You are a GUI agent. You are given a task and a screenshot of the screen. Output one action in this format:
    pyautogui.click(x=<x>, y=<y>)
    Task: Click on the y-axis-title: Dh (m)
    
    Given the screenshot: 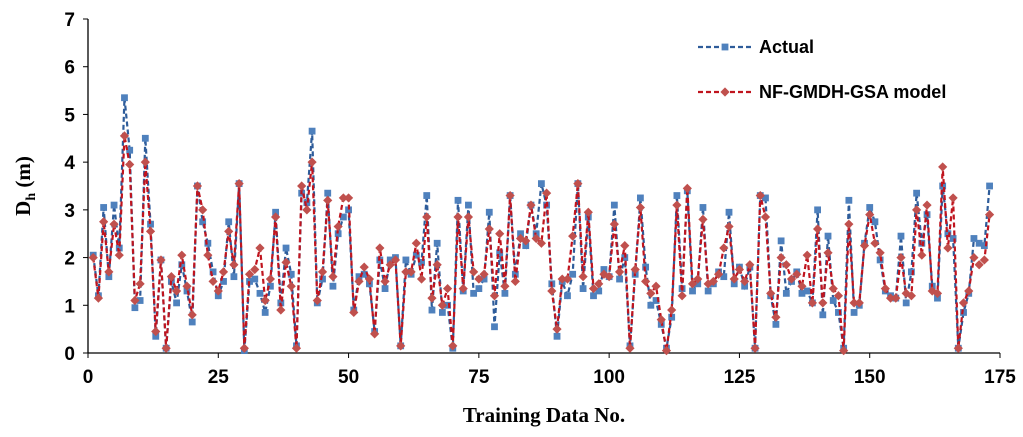 What is the action you would take?
    pyautogui.click(x=25, y=186)
    